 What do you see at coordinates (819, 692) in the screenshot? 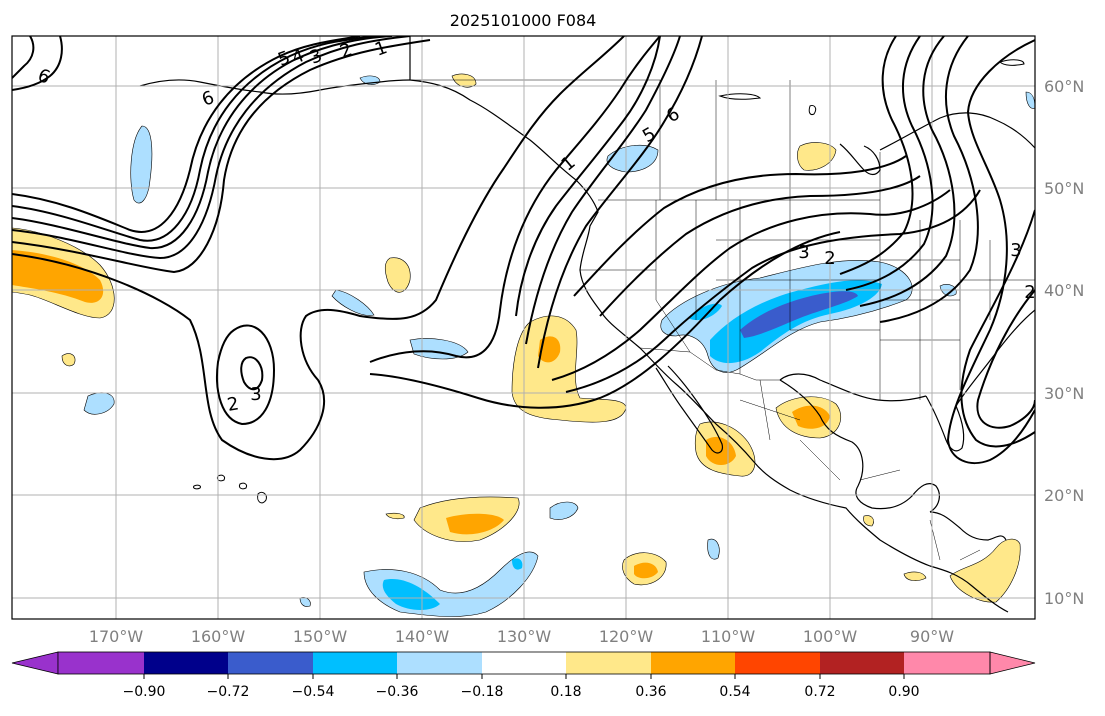
I see `colorbar-tick-label: 0.72` at bounding box center [819, 692].